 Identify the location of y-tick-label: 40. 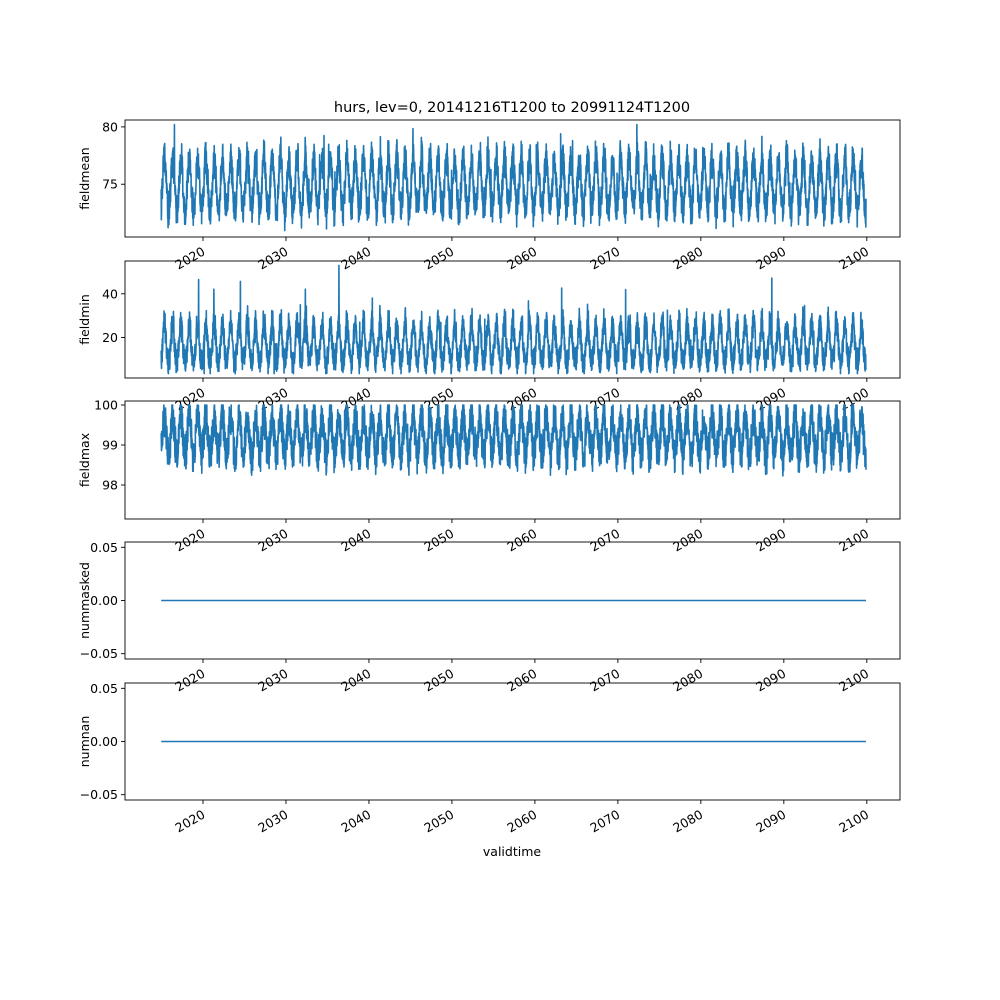
(110, 293).